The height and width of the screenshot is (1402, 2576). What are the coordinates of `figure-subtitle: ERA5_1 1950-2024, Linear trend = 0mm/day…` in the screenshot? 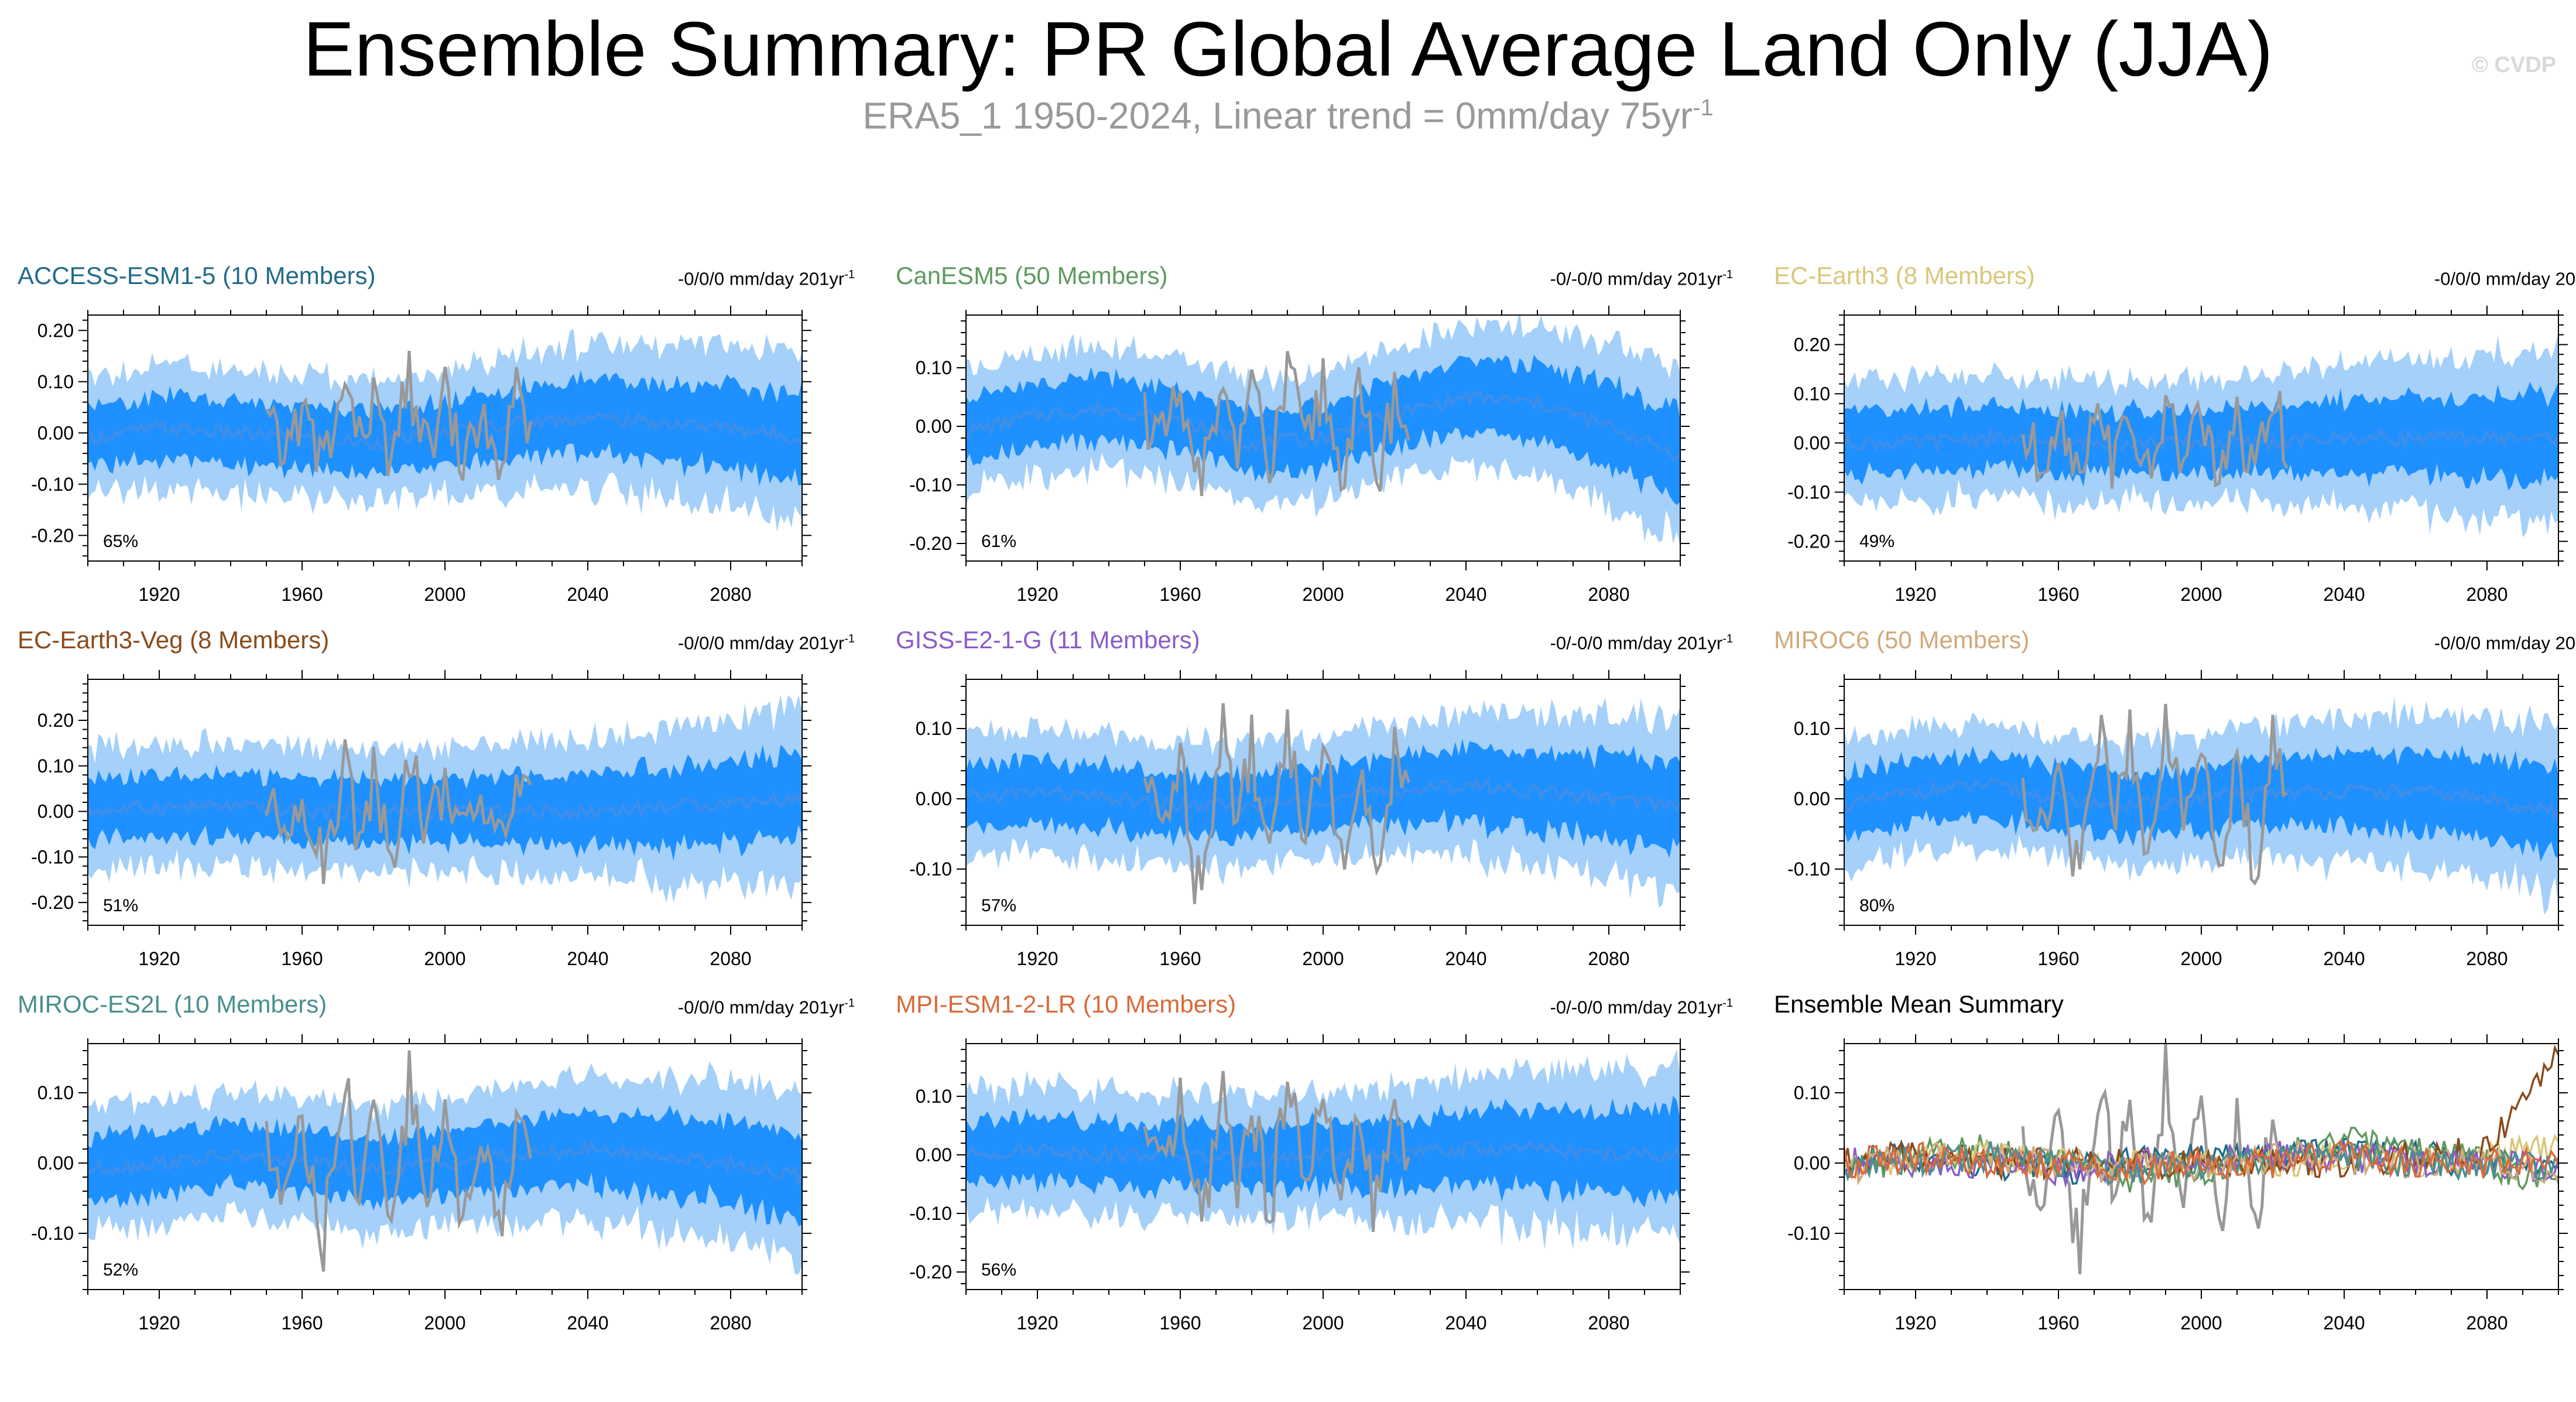 It's located at (1288, 116).